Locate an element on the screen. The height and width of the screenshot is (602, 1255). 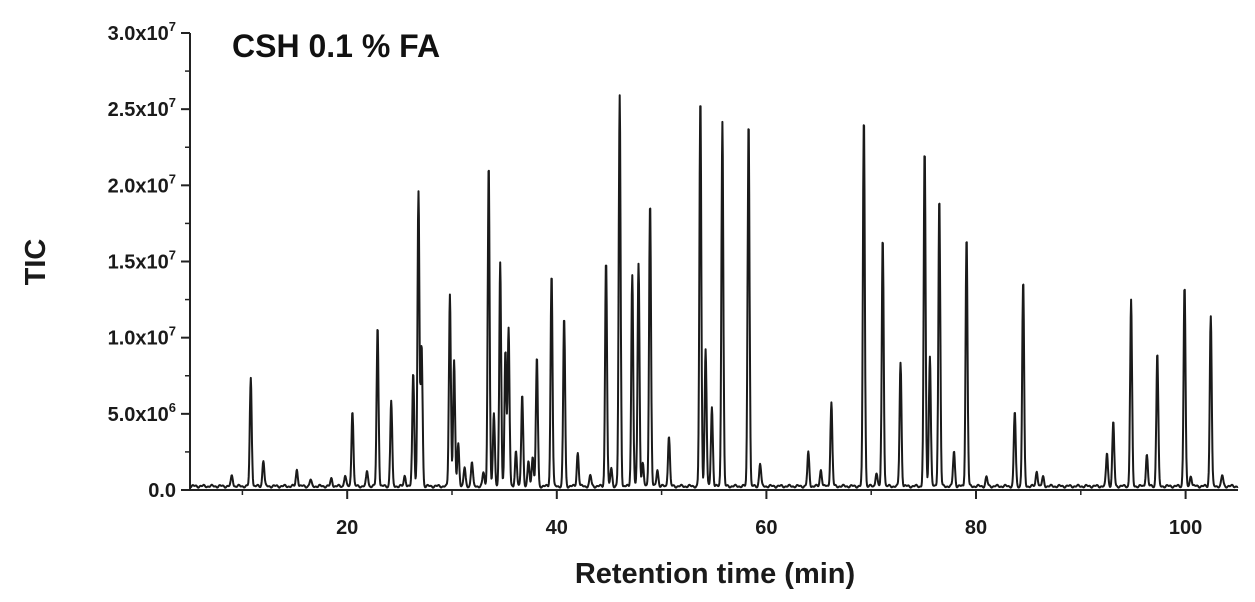
y-tick-label: 0.0 is located at coordinates (162, 491).